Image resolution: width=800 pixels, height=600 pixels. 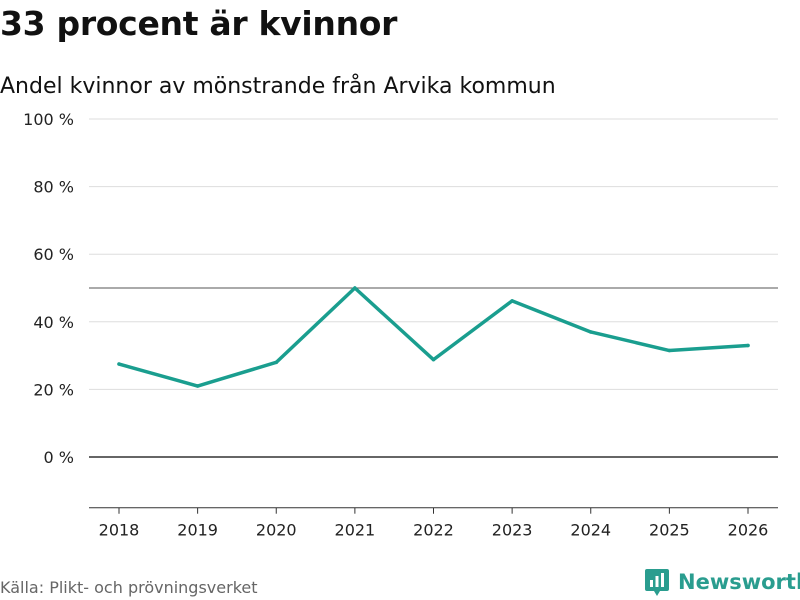 I want to click on x-tick-label: 2018, so click(x=119, y=530).